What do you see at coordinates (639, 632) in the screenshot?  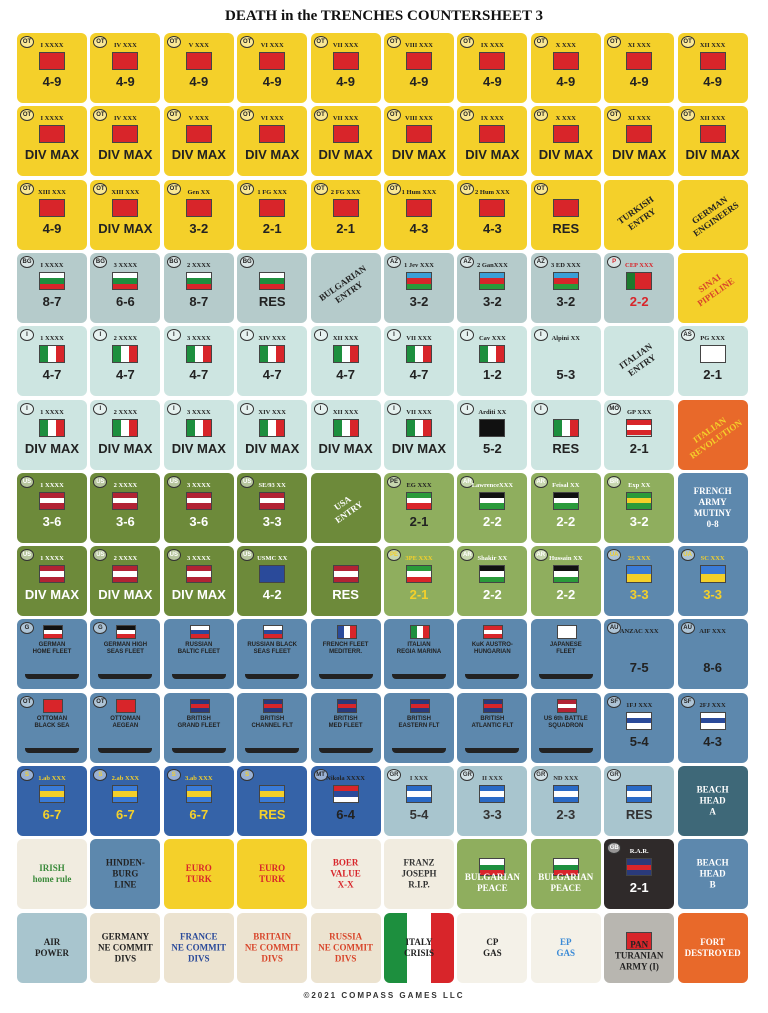 I see `unit-name: ANZAC XXX` at bounding box center [639, 632].